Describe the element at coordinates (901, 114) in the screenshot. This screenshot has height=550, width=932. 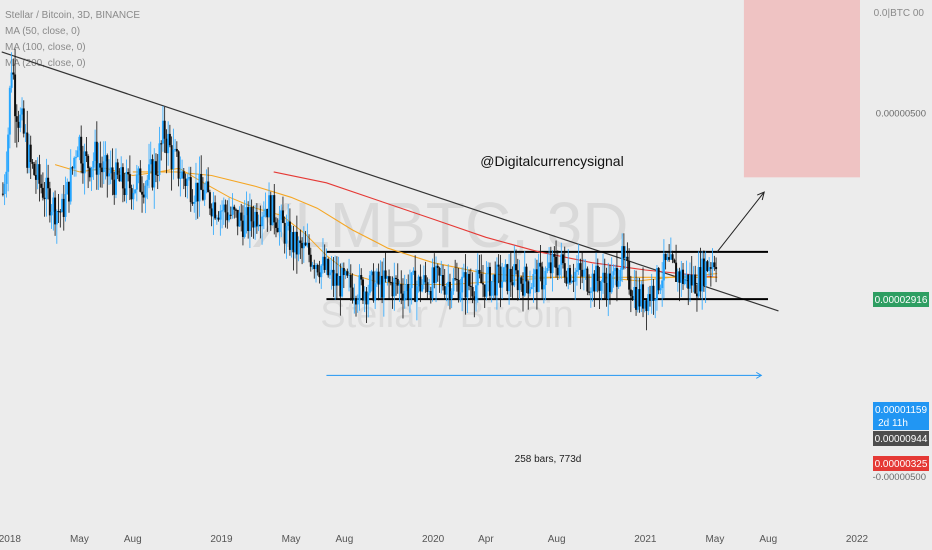
I see `y-tick-label: 0.00000500` at that location.